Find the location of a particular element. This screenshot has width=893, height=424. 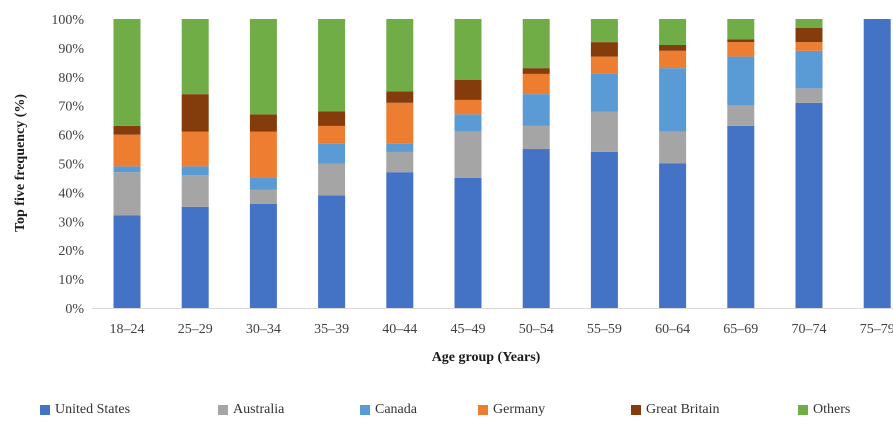

y-tick-label: 10% is located at coordinates (71, 280).